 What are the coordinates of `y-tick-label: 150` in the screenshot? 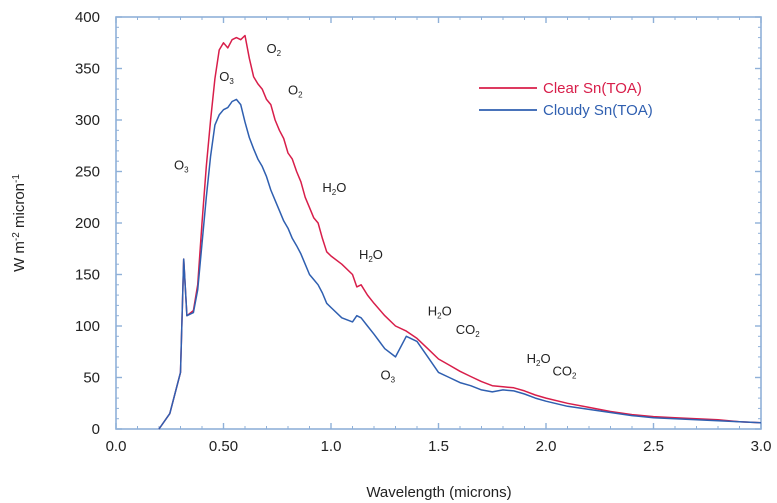 It's located at (87, 275).